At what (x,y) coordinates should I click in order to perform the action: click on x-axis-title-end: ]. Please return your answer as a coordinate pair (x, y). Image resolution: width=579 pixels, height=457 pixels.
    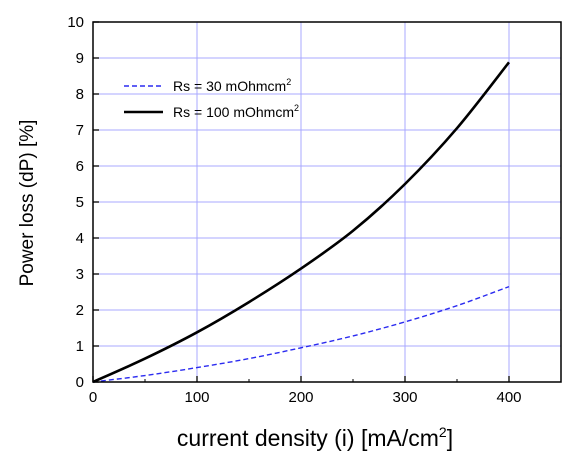
    Looking at the image, I should click on (450, 438).